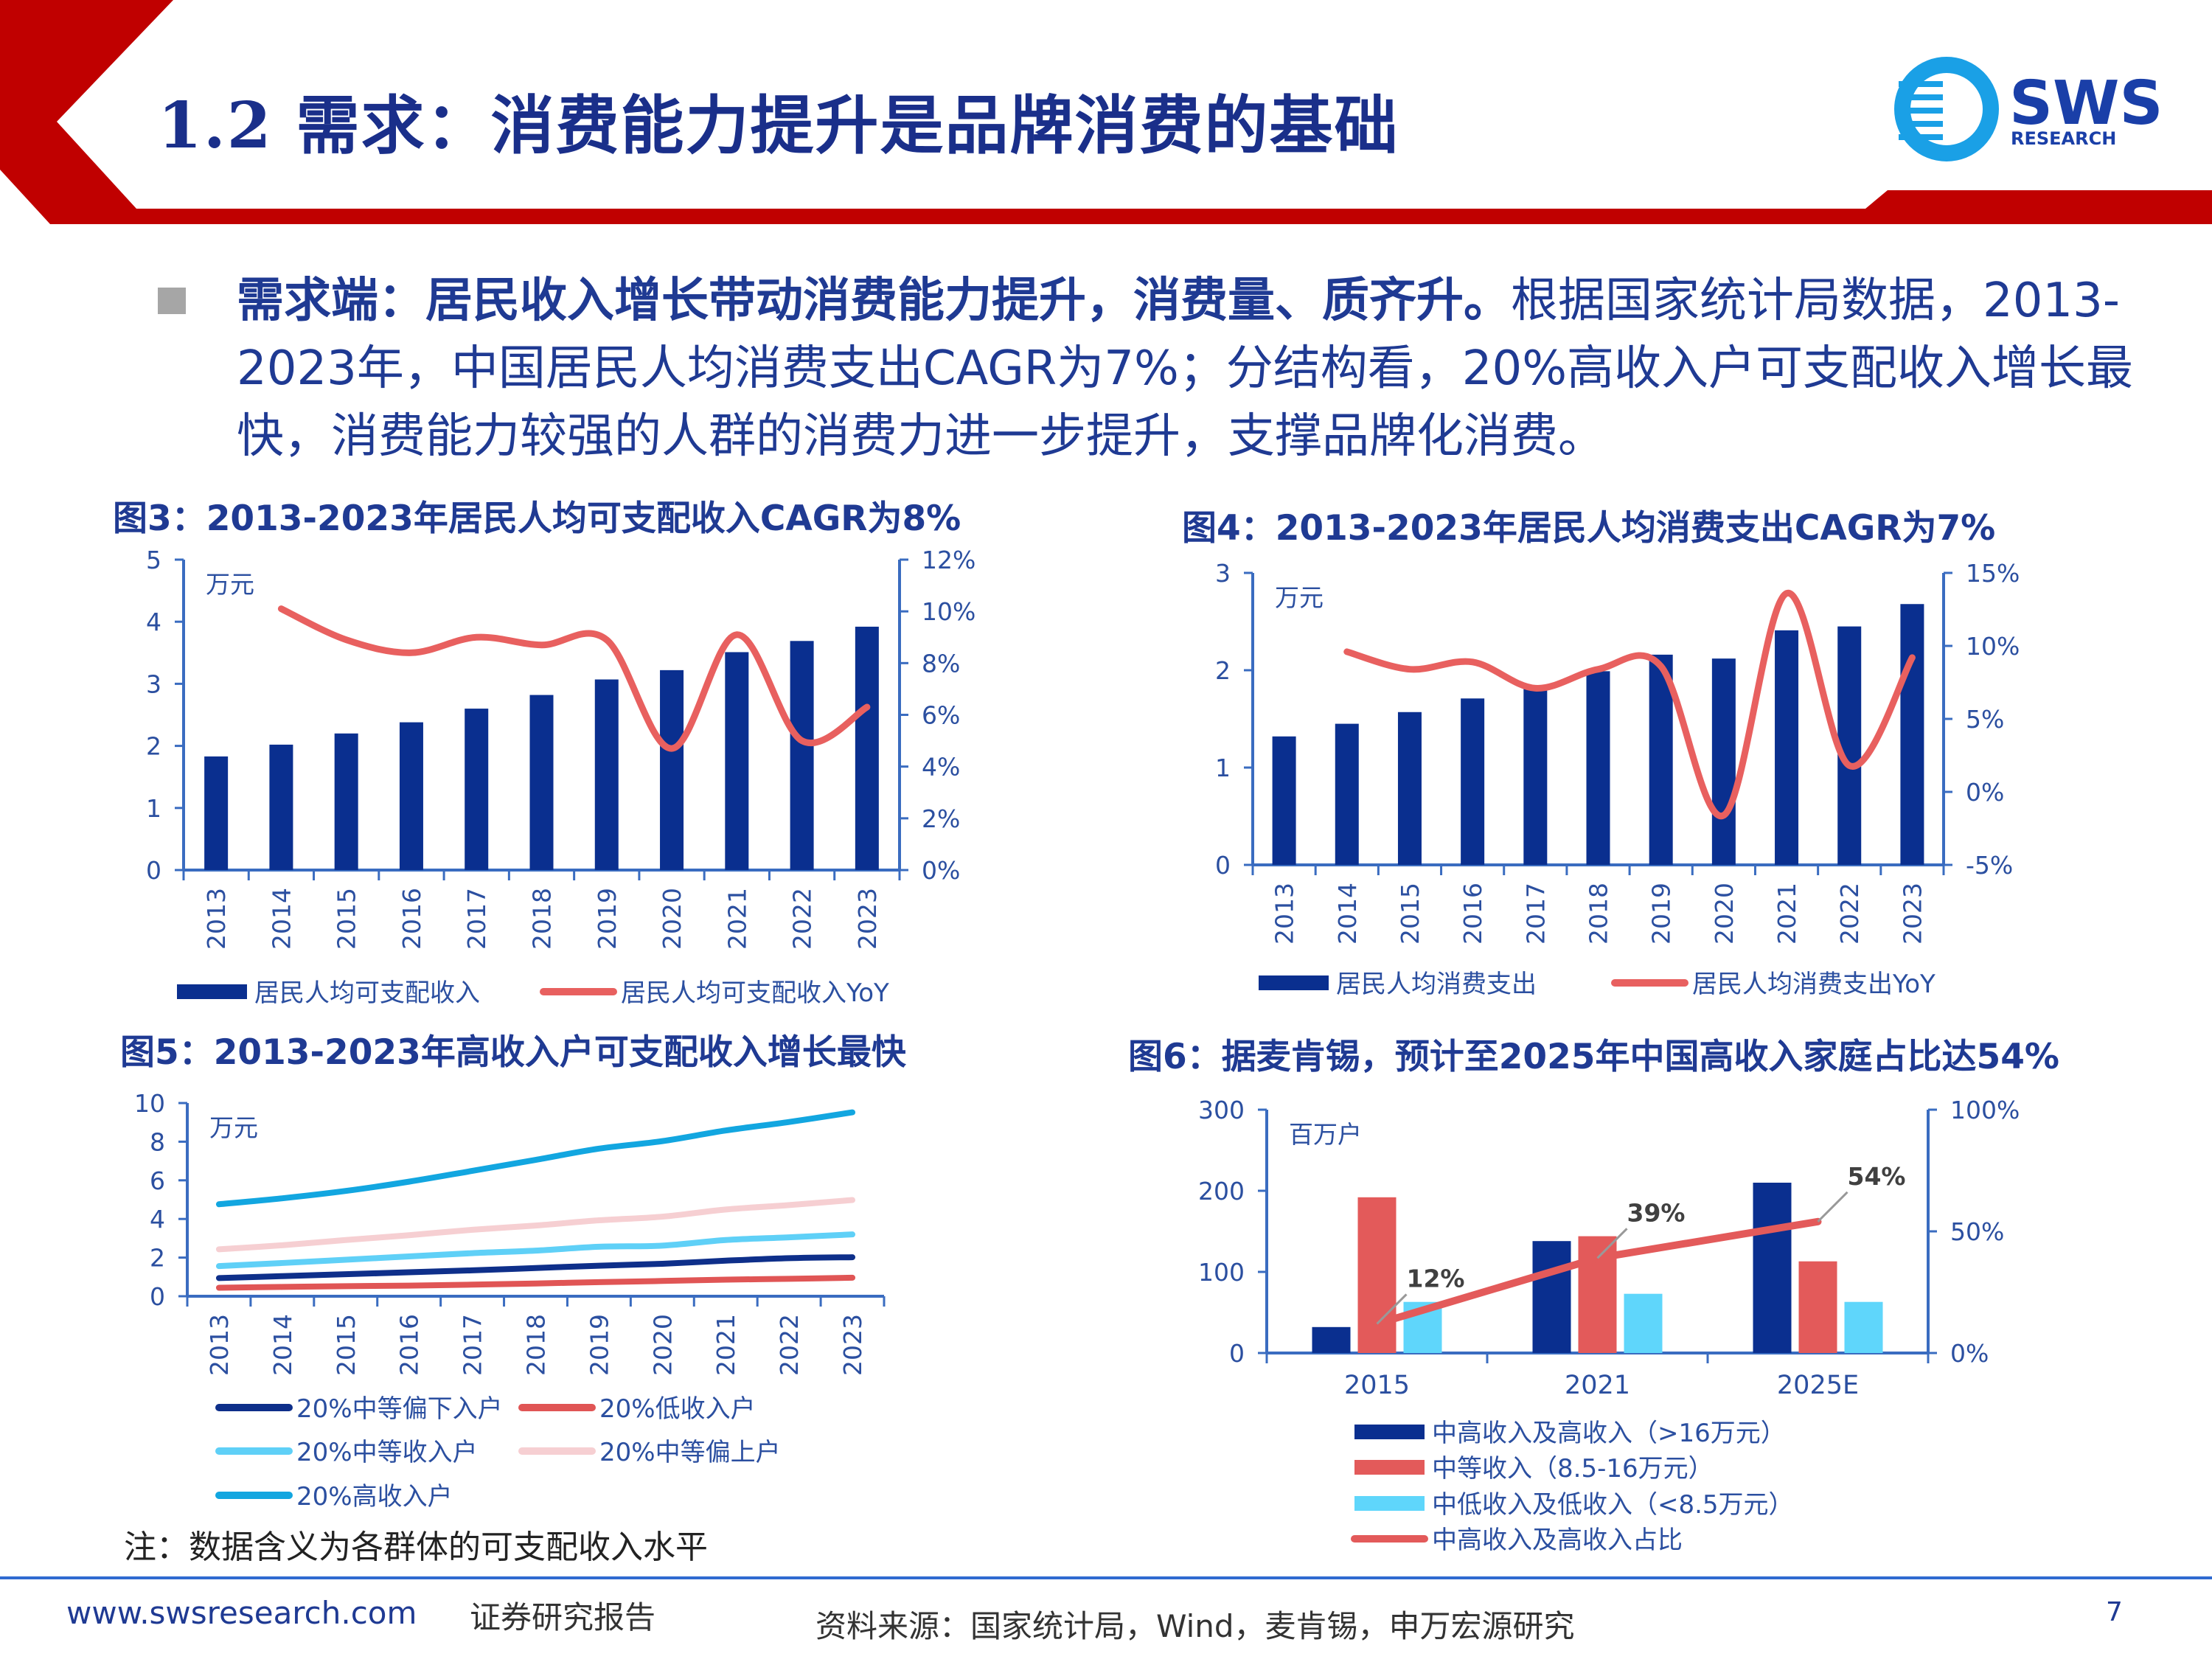 The width and height of the screenshot is (2212, 1659). Describe the element at coordinates (153, 560) in the screenshot. I see `fig3-y-tick-label: 5` at that location.